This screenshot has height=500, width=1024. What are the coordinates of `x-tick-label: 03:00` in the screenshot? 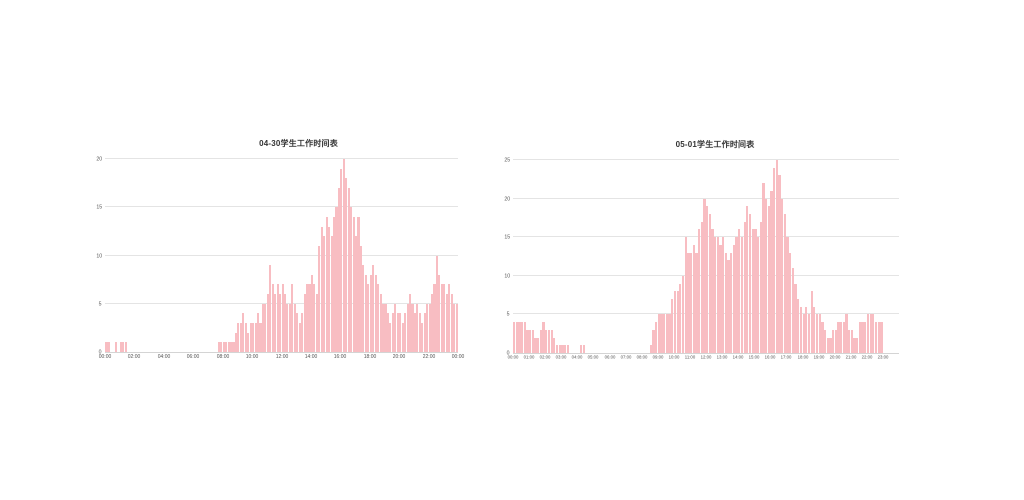 It's located at (561, 357).